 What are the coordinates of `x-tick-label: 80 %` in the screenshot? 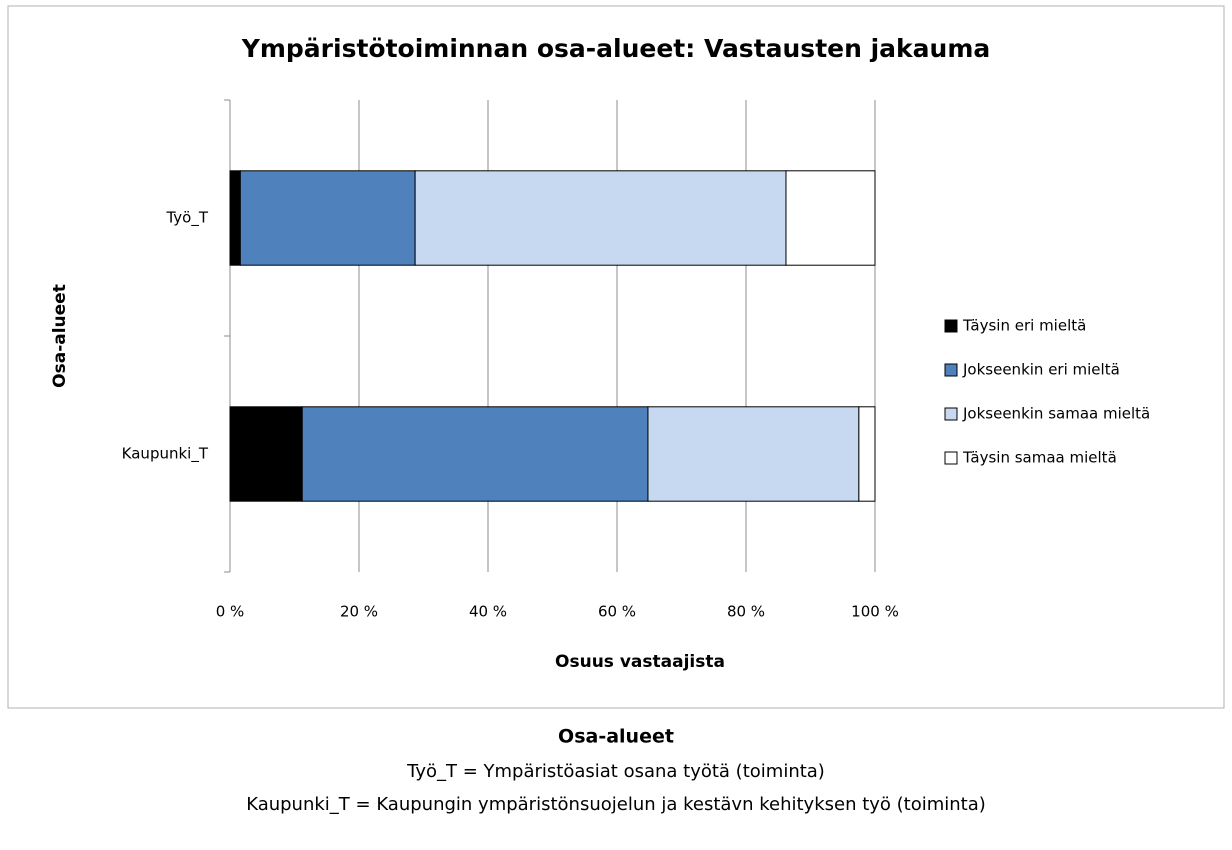 It's located at (746, 612).